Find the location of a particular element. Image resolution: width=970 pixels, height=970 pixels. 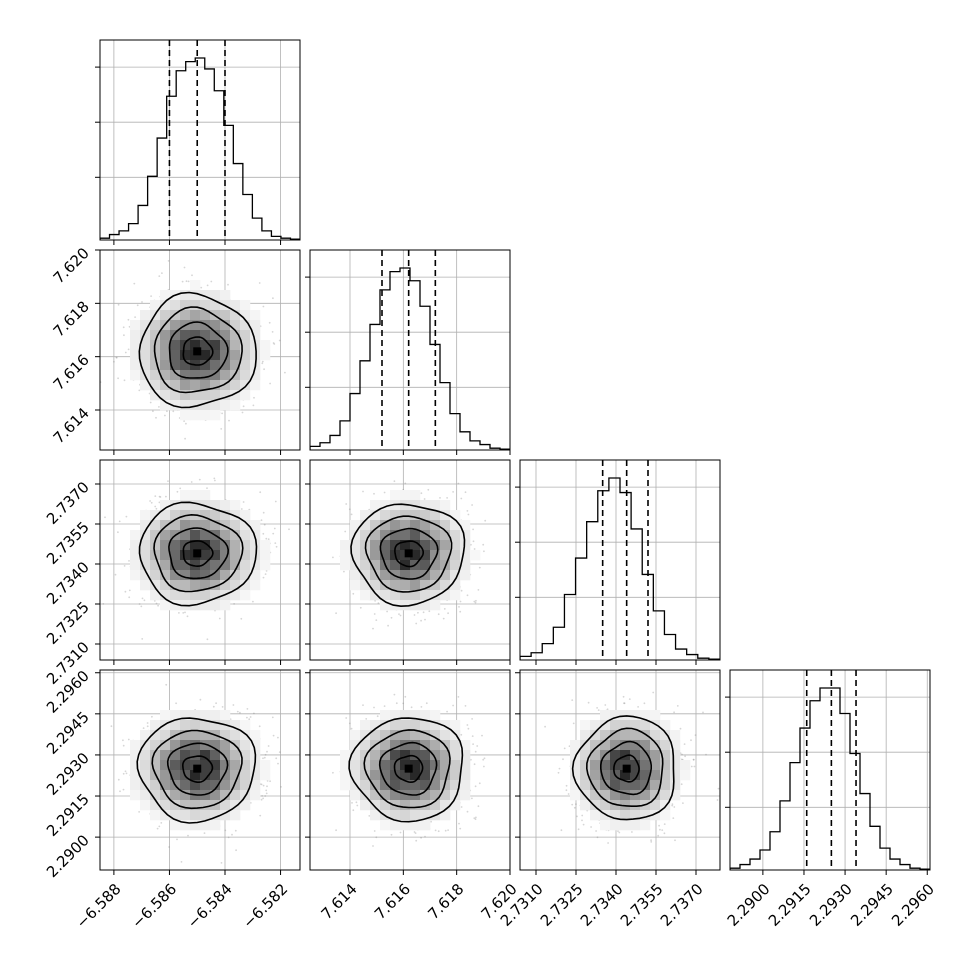

density-peak is located at coordinates (408, 553).